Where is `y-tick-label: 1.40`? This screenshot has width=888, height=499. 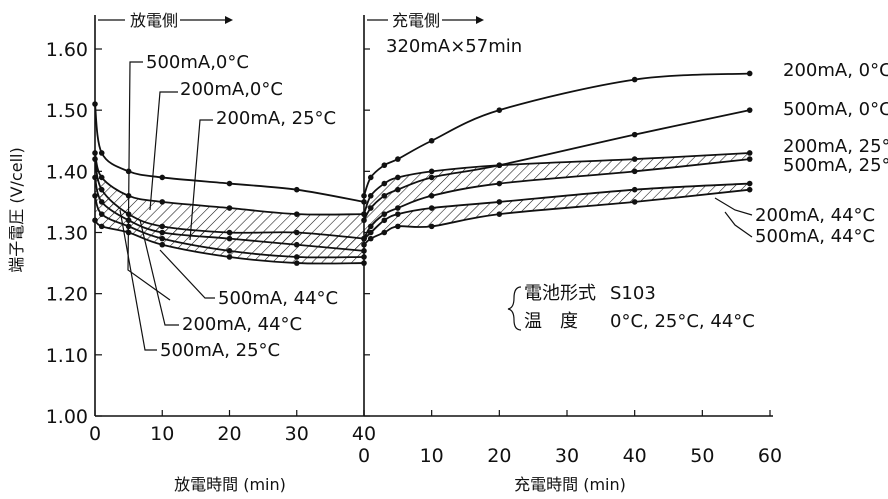
y-tick-label: 1.40 is located at coordinates (67, 172).